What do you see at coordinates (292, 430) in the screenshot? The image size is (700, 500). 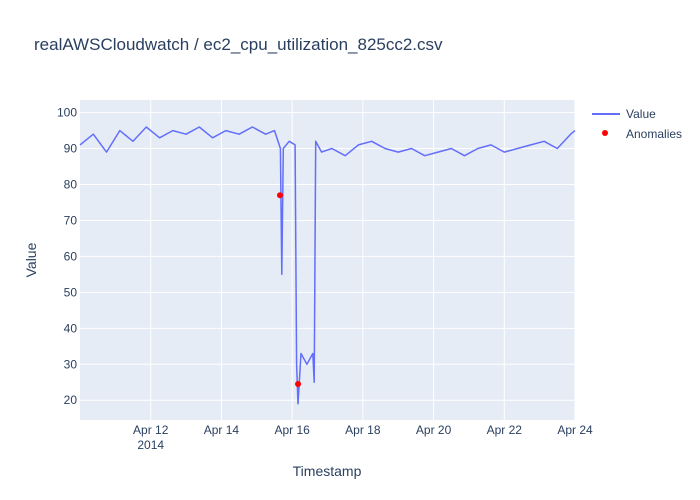 I see `x-tick-label: Apr 16` at bounding box center [292, 430].